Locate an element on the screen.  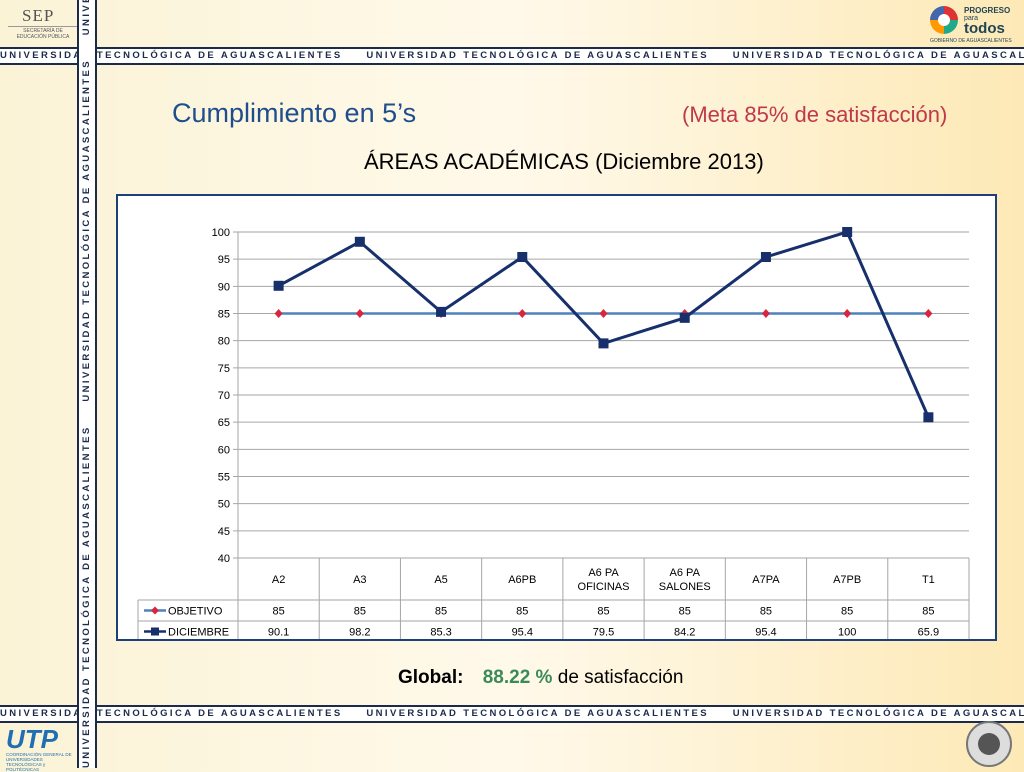
x-category-label: T1 is located at coordinates (928, 580).